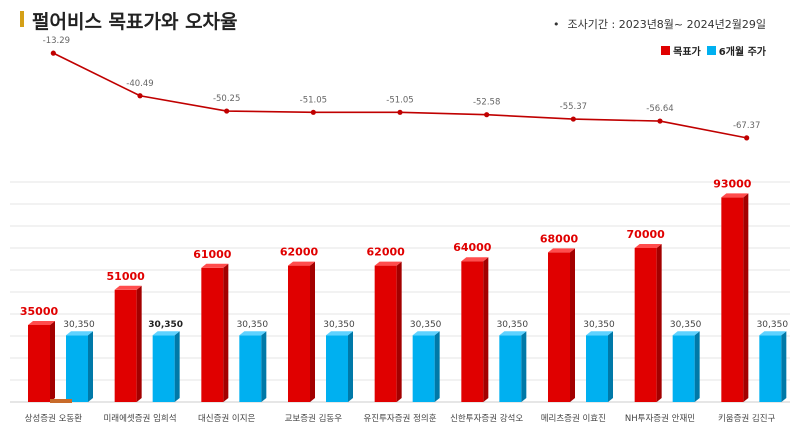 Image resolution: width=800 pixels, height=437 pixels. I want to click on error-rate-label: -40.49, so click(139, 84).